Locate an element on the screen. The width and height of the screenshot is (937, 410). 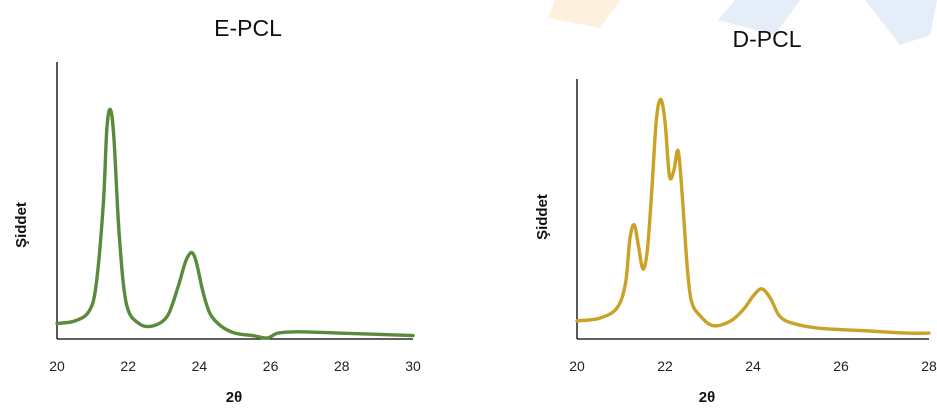
x-tick-labels: 20 22 24 26 28 is located at coordinates (753, 366).